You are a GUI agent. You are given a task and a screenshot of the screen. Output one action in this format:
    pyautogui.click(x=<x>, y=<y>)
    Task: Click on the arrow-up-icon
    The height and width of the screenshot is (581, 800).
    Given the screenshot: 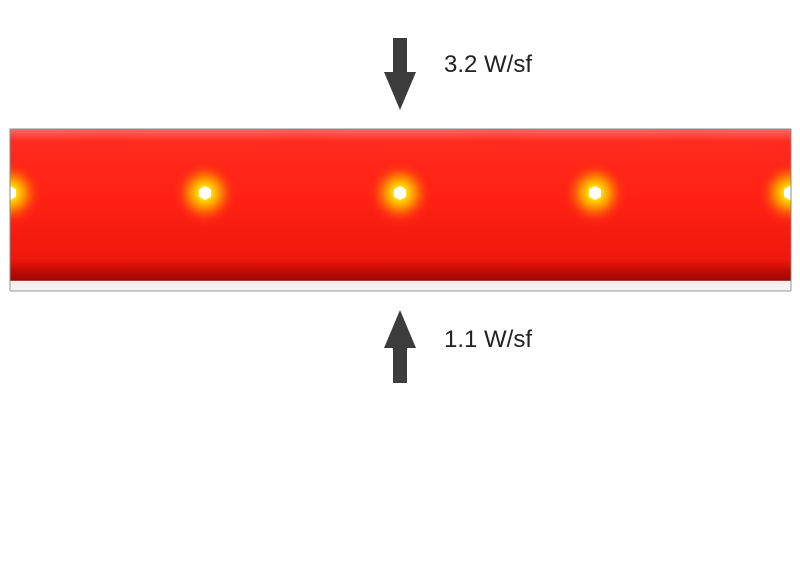 What is the action you would take?
    pyautogui.click(x=400, y=346)
    